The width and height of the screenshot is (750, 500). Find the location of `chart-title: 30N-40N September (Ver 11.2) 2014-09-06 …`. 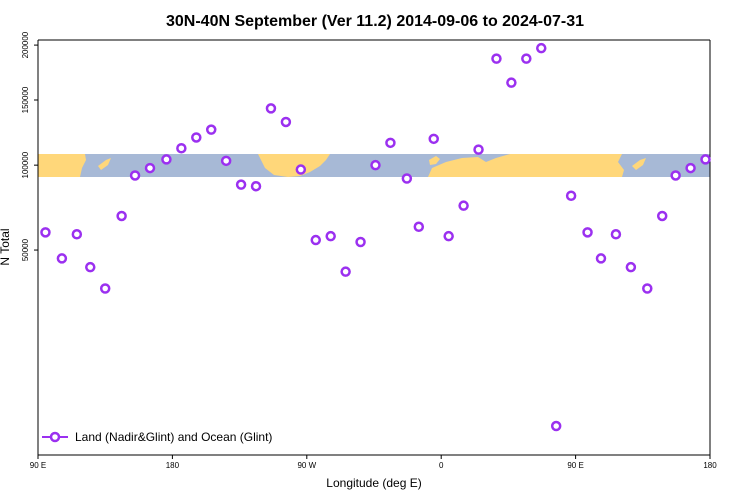

chart-title: 30N-40N September (Ver 11.2) 2014-09-06 … is located at coordinates (375, 21).